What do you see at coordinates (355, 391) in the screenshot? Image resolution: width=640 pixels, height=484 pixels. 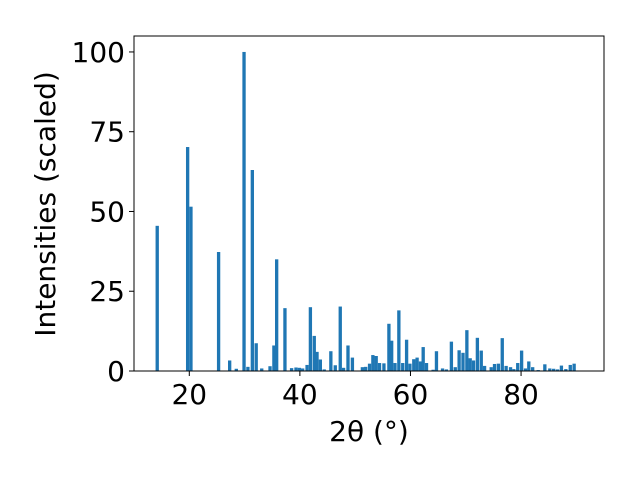 I see `x-axis-ticks: 20 40 60 80` at bounding box center [355, 391].